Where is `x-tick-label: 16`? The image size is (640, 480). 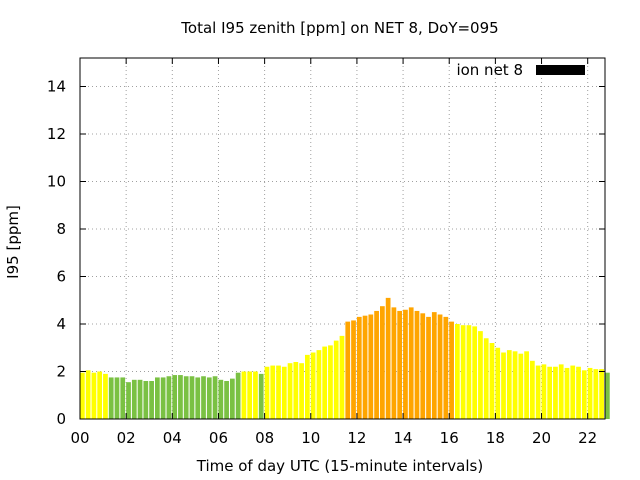 x-tick-label: 16 is located at coordinates (449, 438).